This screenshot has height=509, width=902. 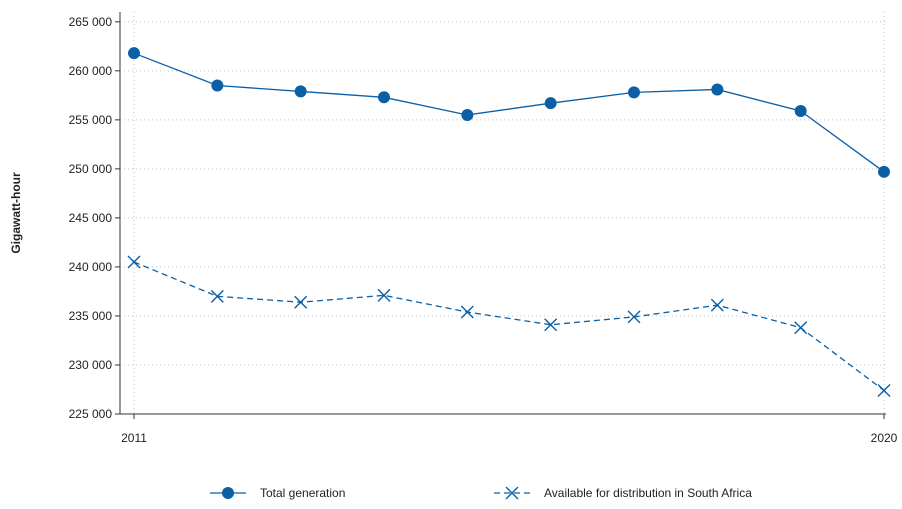 What do you see at coordinates (512, 493) in the screenshot?
I see `legend-marker-x` at bounding box center [512, 493].